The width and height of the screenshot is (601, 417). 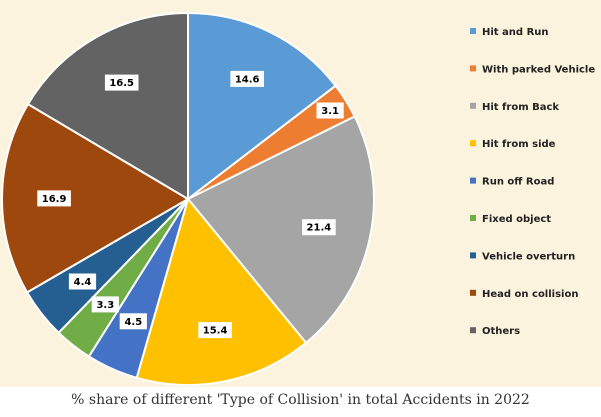 I want to click on pie-slice-others, so click(x=107, y=106).